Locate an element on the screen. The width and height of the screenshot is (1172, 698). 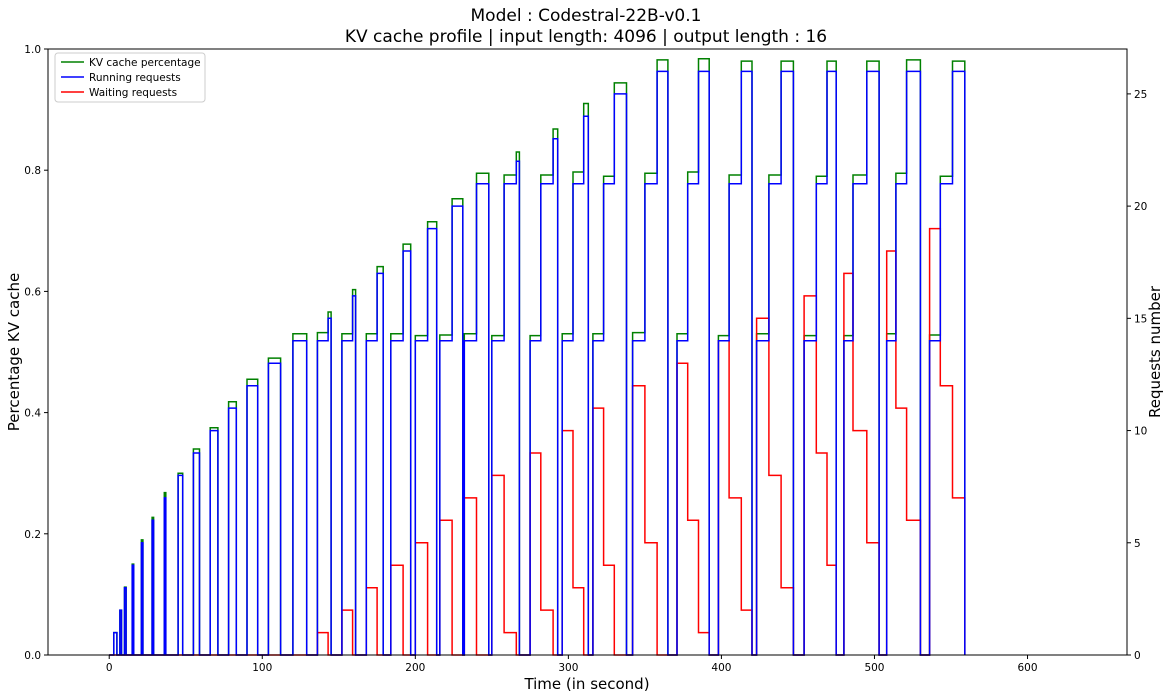
x-axis: 0 100 200 300 400 500 600 is located at coordinates (572, 664).